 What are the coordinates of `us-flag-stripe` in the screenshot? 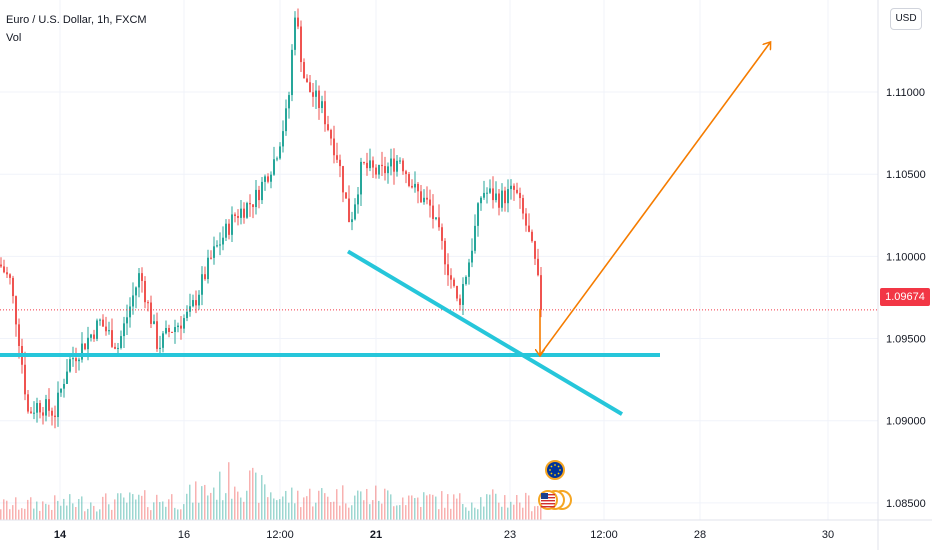 It's located at (548, 507).